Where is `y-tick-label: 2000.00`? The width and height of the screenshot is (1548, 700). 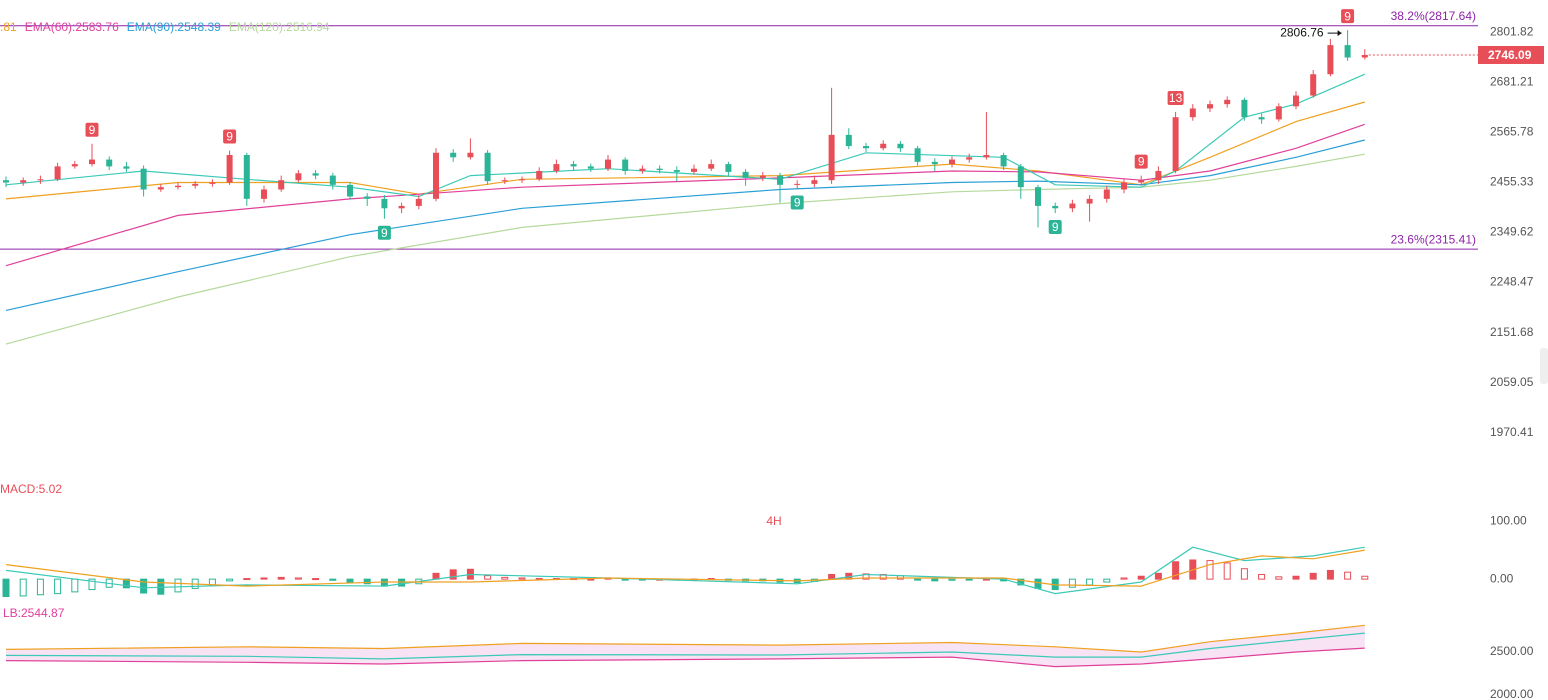
y-tick-label: 2000.00 is located at coordinates (1512, 693).